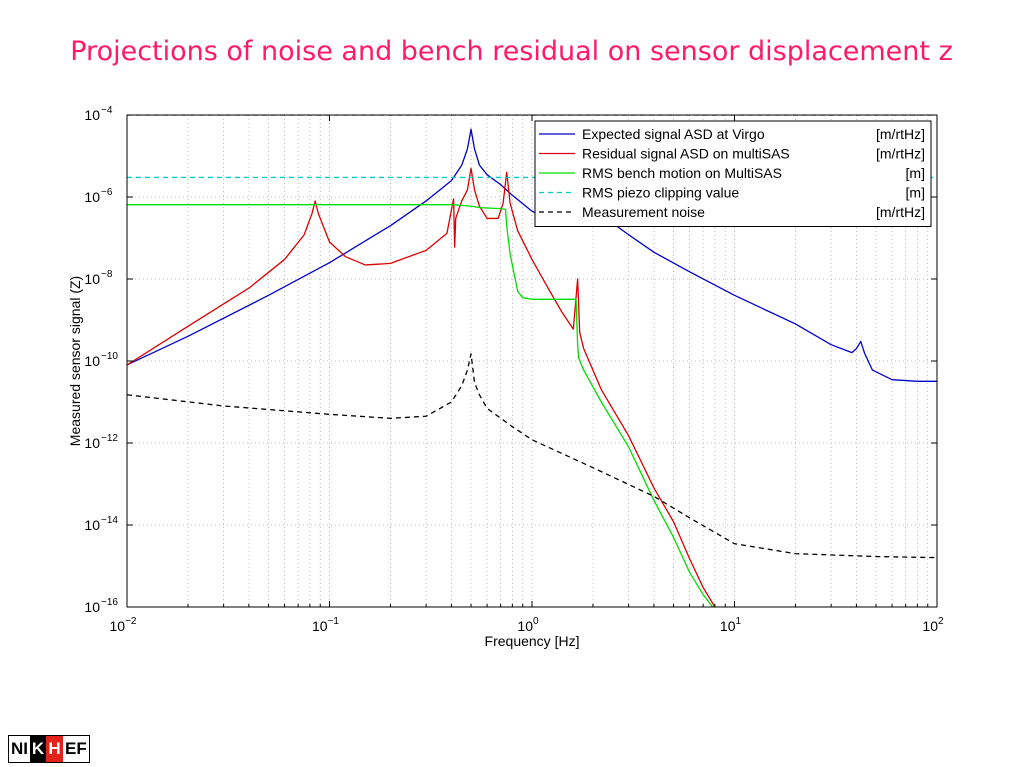 Image resolution: width=1023 pixels, height=767 pixels. I want to click on nikhef-logo: NI K H EF, so click(49, 749).